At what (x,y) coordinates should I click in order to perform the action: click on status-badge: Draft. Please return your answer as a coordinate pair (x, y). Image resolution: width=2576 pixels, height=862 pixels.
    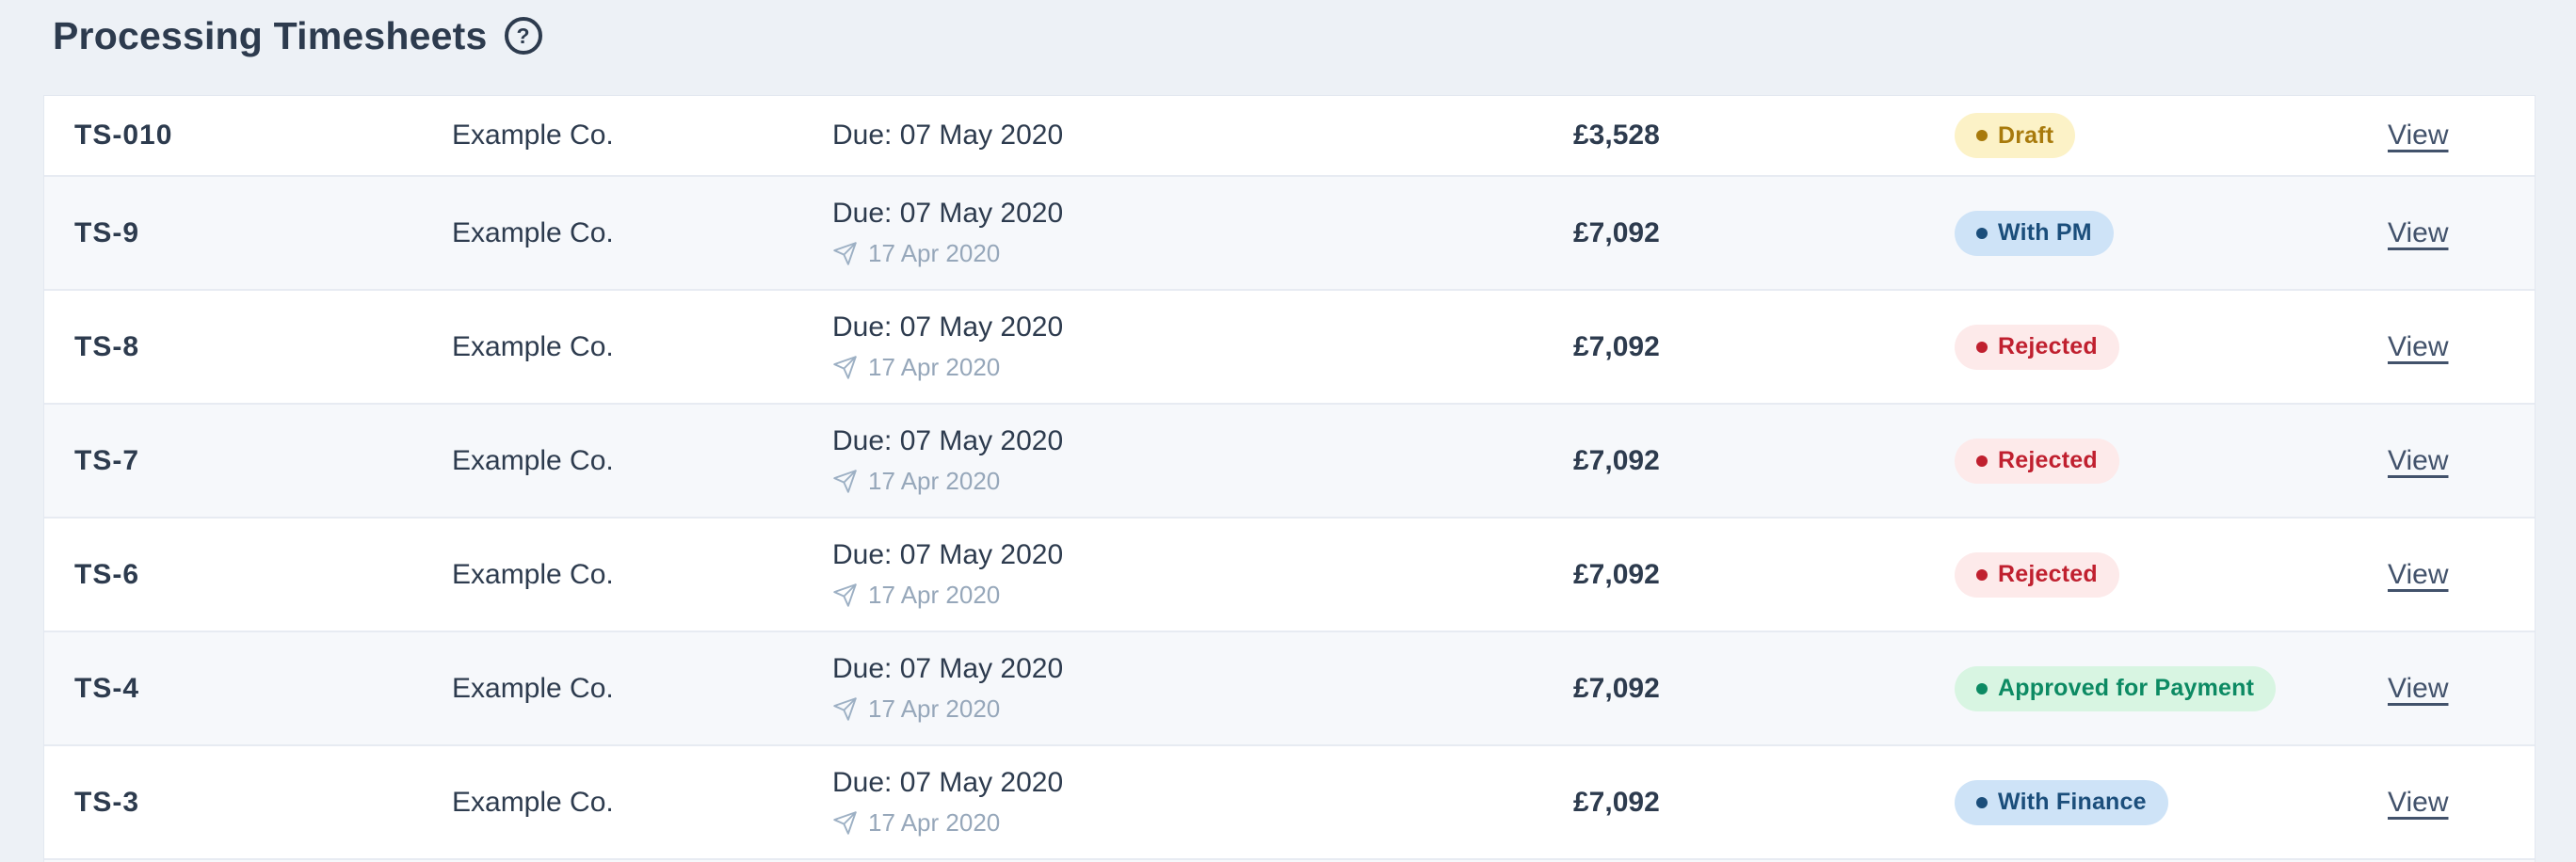
    Looking at the image, I should click on (2015, 135).